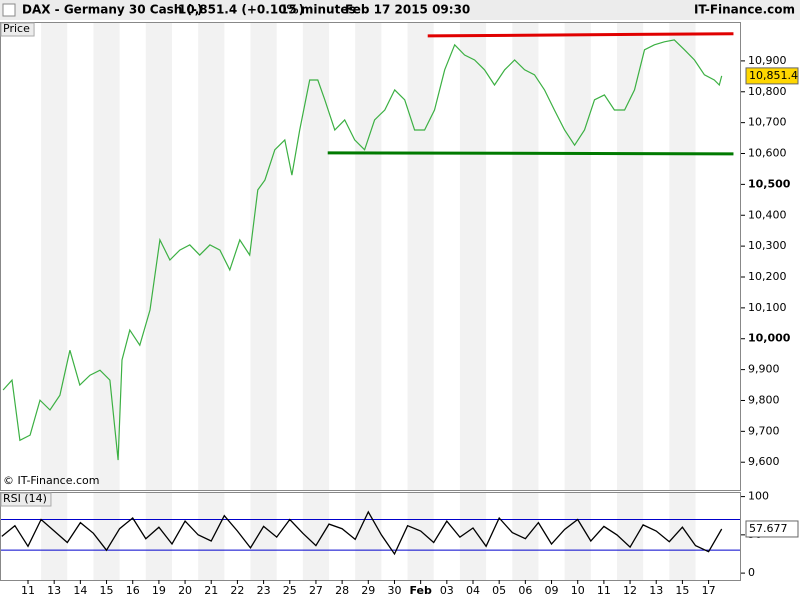 The image size is (800, 600). I want to click on y-tick-label: 9,700, so click(764, 430).